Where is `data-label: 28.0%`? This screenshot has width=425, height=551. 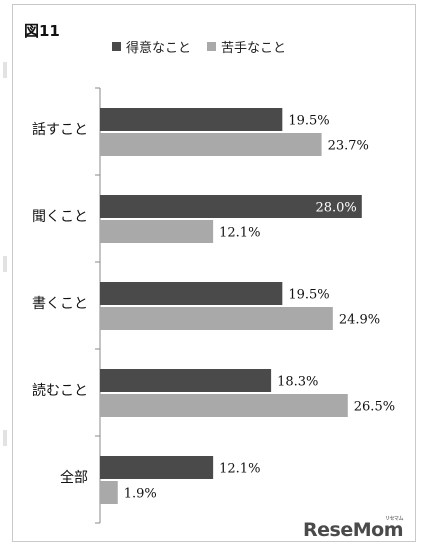
data-label: 28.0% is located at coordinates (335, 208).